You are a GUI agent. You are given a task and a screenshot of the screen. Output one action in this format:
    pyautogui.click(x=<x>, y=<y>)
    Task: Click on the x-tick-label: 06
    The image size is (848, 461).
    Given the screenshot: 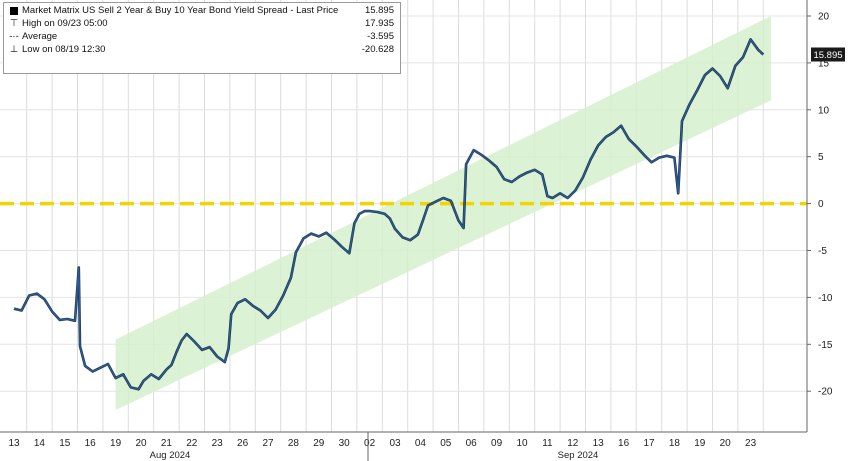 What is the action you would take?
    pyautogui.click(x=472, y=443)
    